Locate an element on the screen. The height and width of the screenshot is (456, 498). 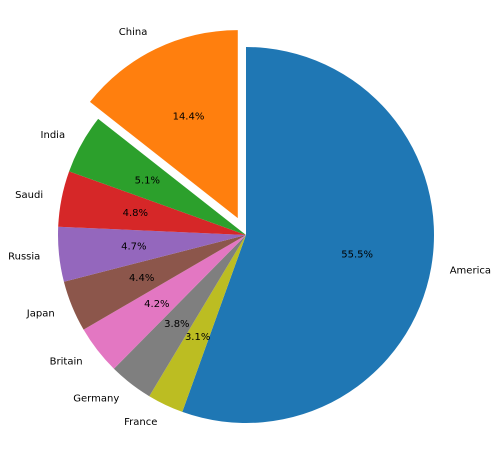
slice-label: Britain is located at coordinates (66, 362).